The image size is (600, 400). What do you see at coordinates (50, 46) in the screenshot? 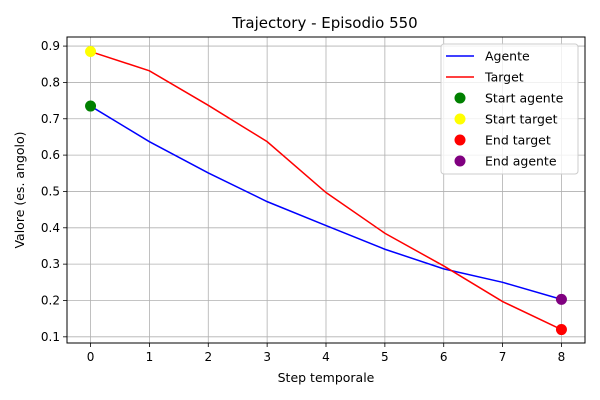
I see `y-tick-label: 0.9` at bounding box center [50, 46].